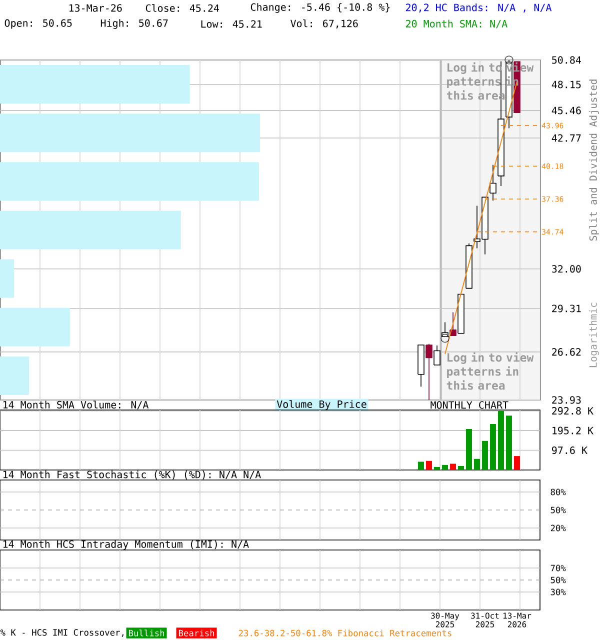 Image resolution: width=600 pixels, height=640 pixels. Describe the element at coordinates (485, 620) in the screenshot. I see `text: 31-Oct 2025` at that location.